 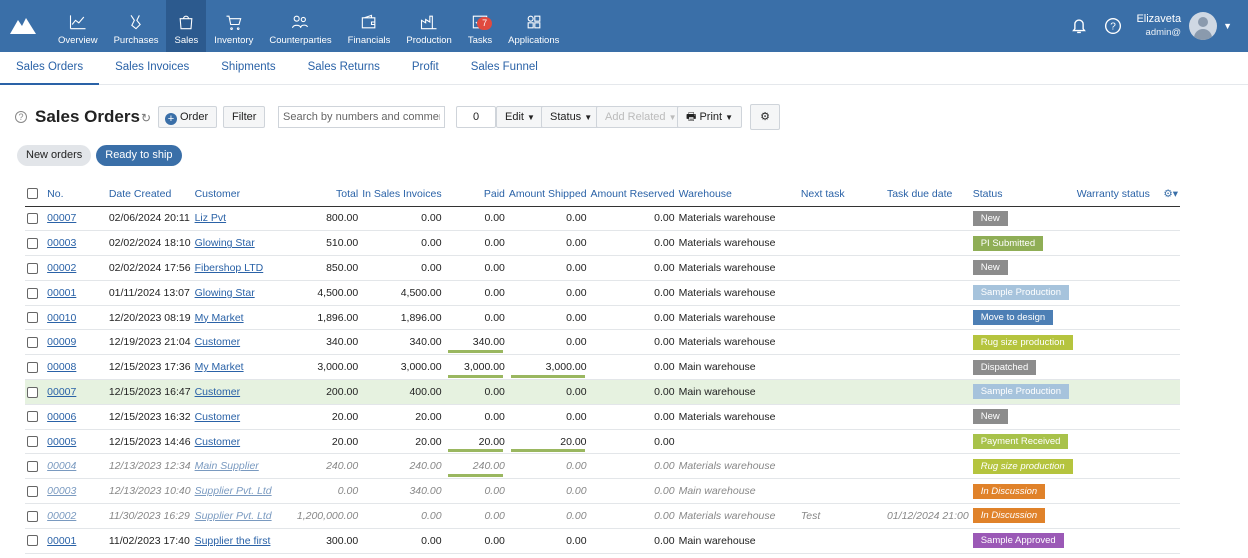 I want to click on col-no-: No., so click(x=76, y=194).